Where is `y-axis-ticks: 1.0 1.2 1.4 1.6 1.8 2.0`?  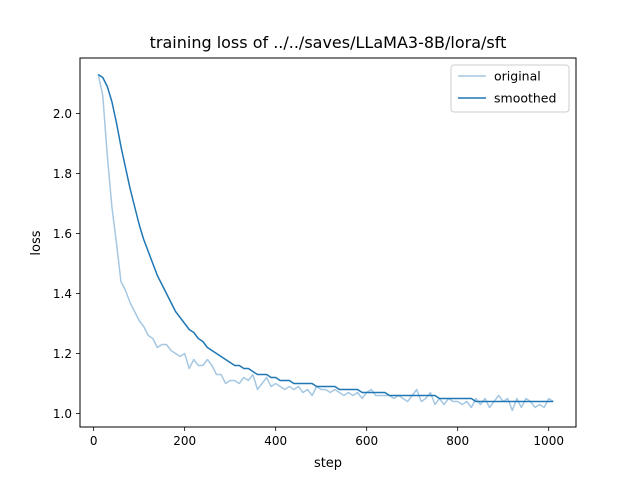
y-axis-ticks: 1.0 1.2 1.4 1.6 1.8 2.0 is located at coordinates (66, 264).